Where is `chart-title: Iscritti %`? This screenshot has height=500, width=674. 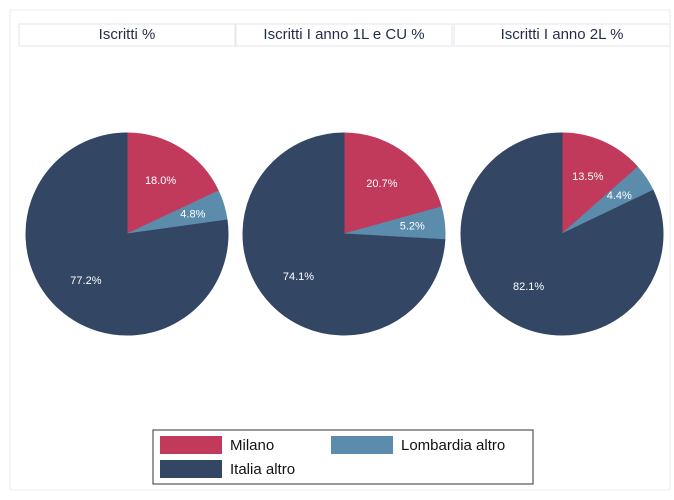 chart-title: Iscritti % is located at coordinates (127, 34).